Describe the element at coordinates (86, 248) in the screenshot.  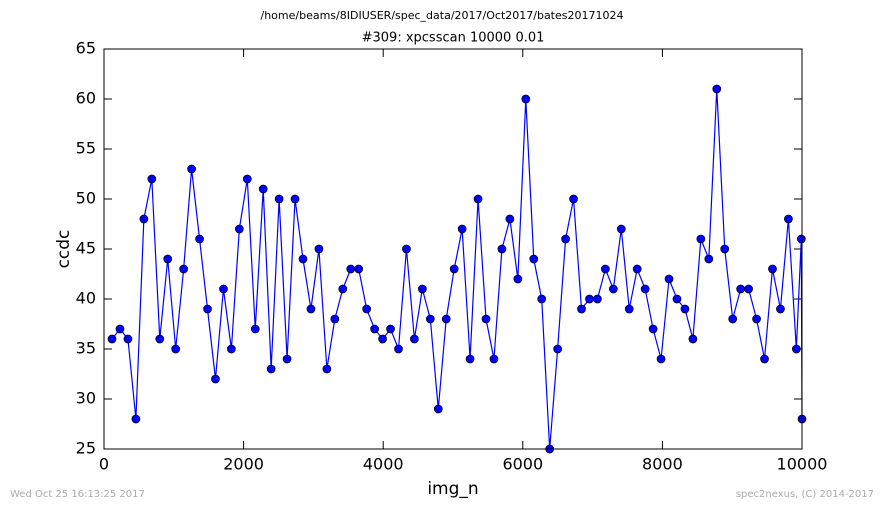
I see `y-tick-label: 45` at that location.